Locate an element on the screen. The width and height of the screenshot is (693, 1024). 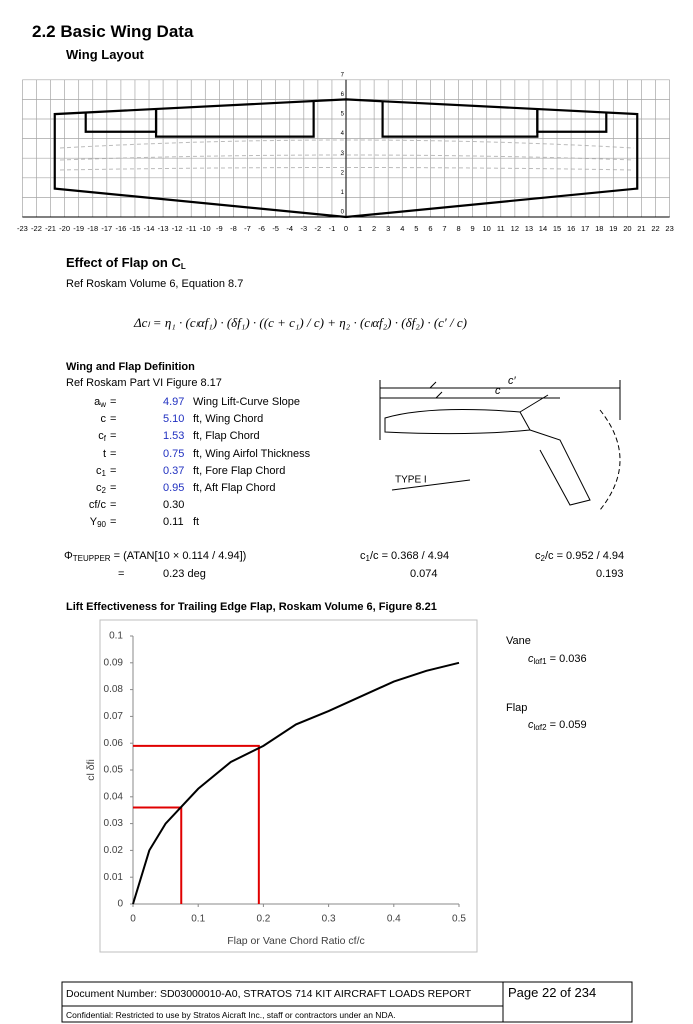
x-tick-label: -9 is located at coordinates (219, 228).